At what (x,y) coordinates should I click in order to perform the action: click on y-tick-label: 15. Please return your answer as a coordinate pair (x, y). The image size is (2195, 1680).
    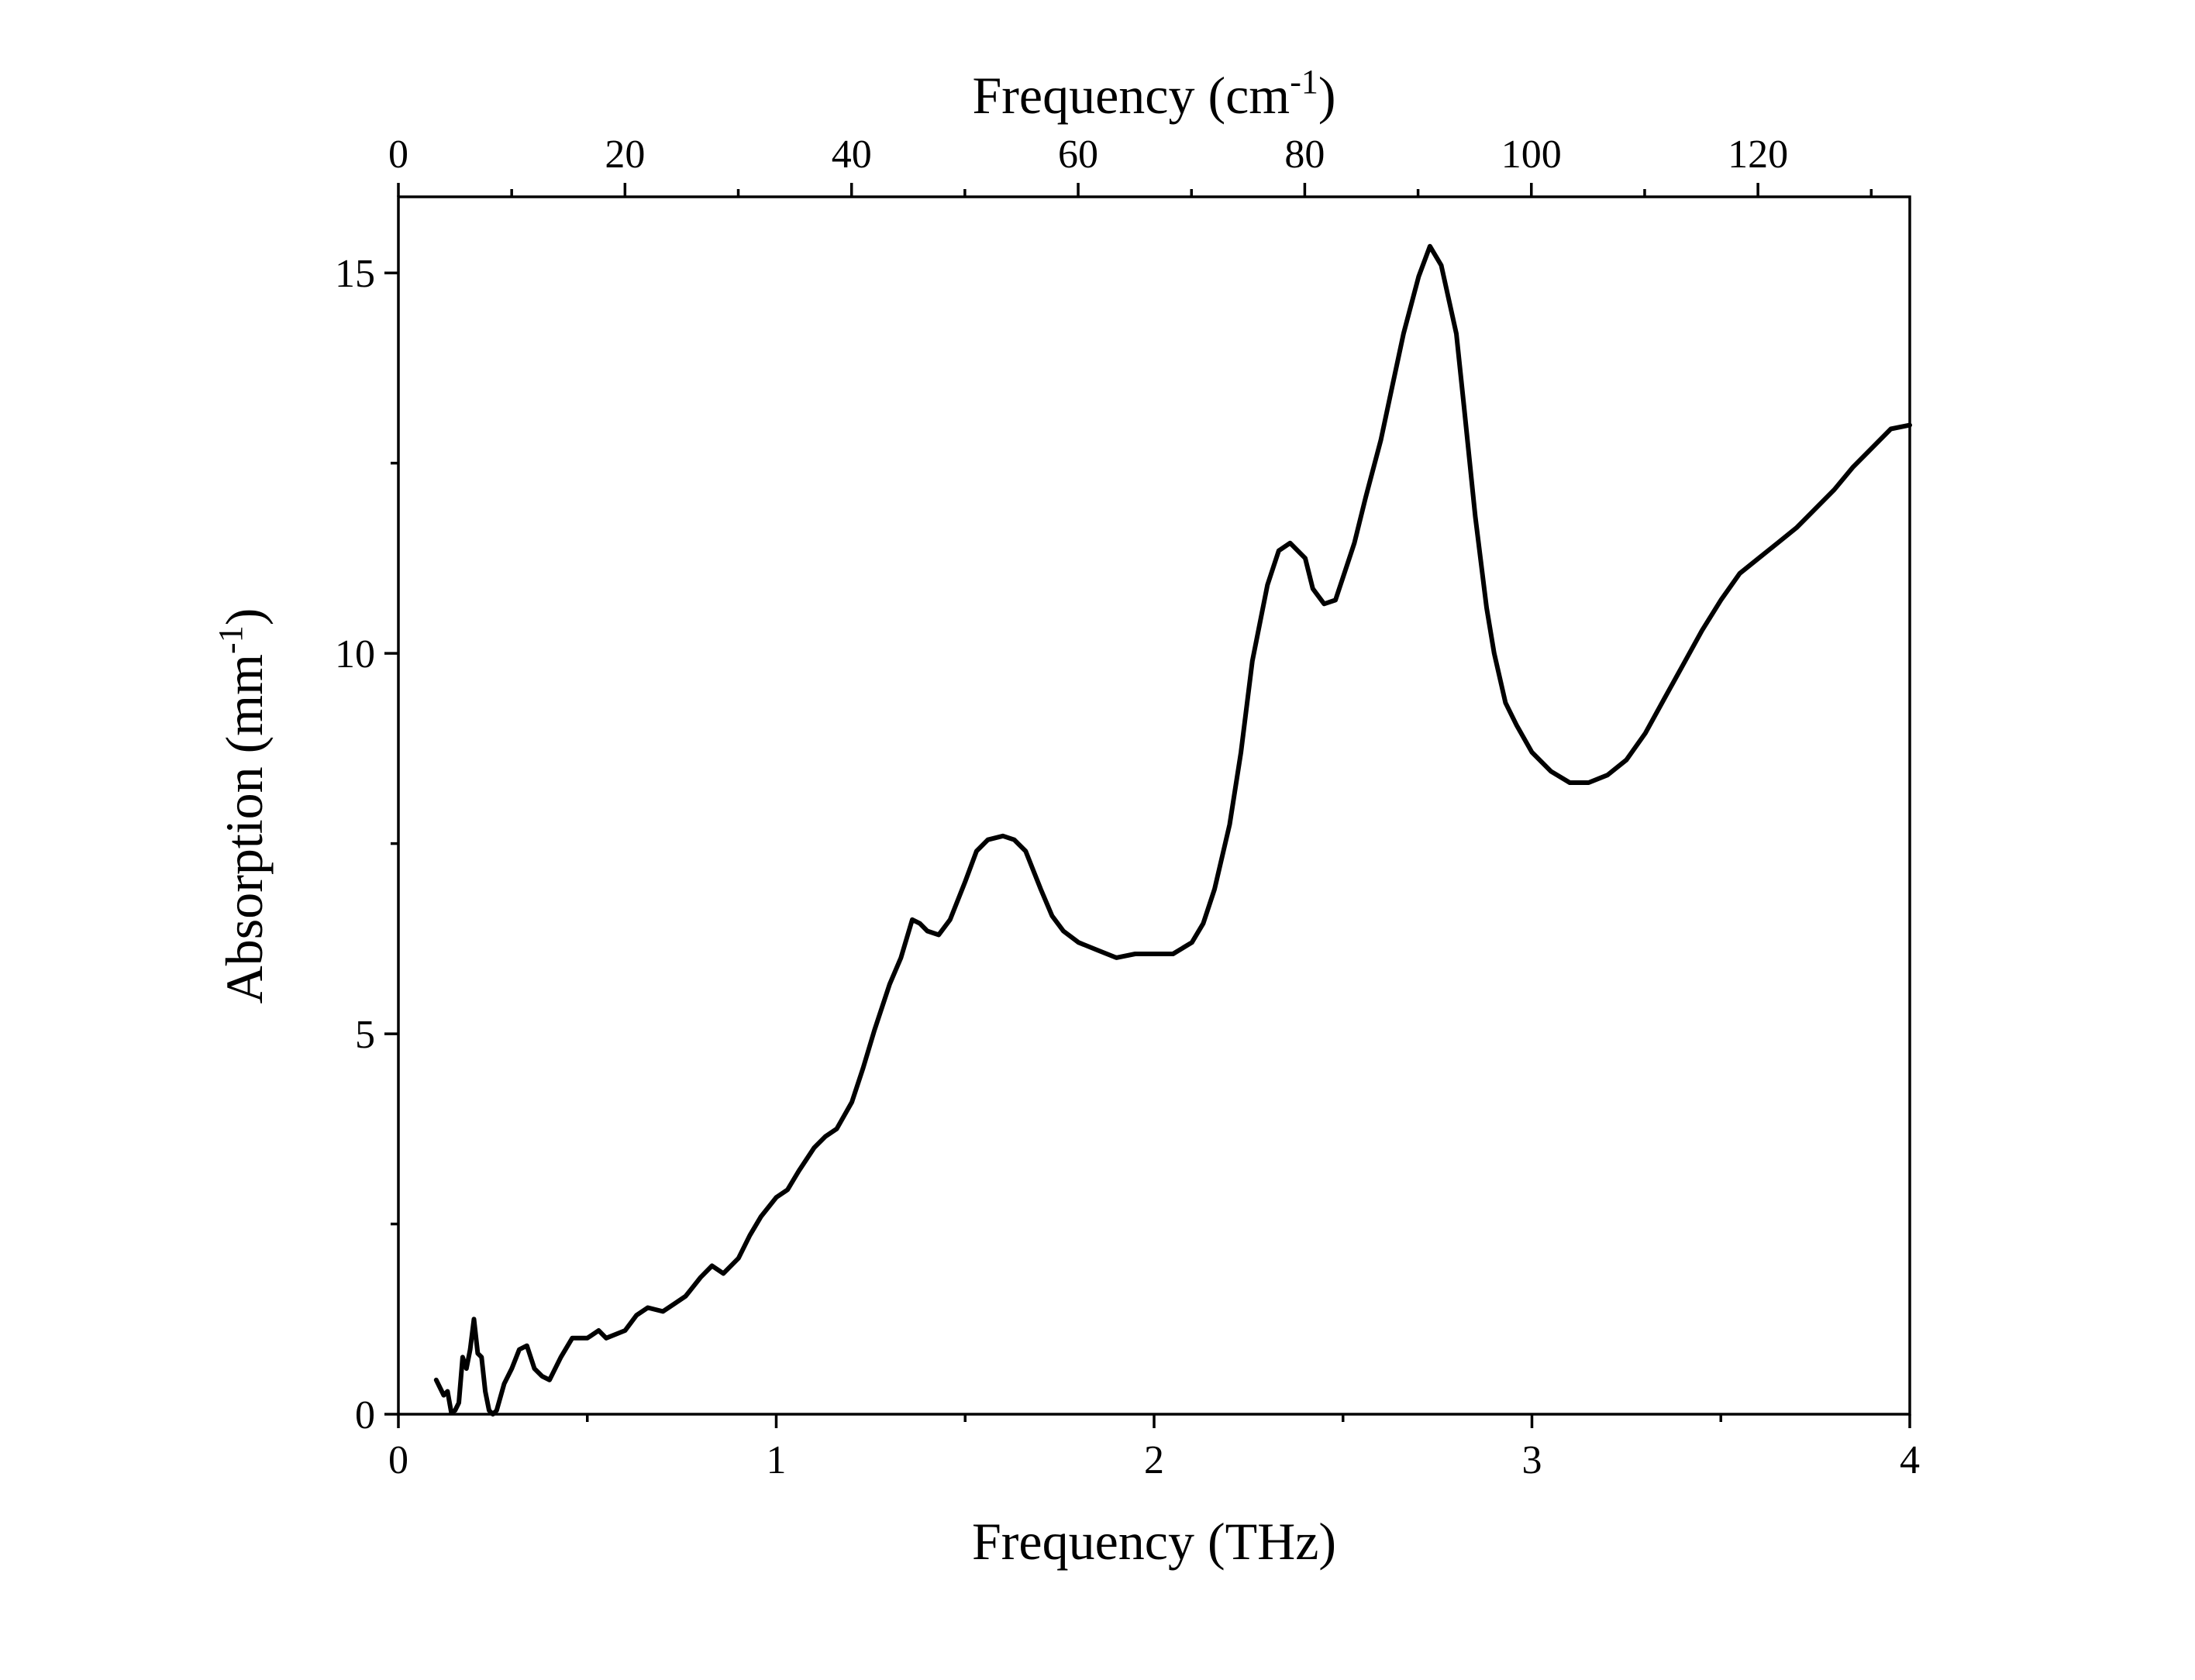
    Looking at the image, I should click on (355, 274).